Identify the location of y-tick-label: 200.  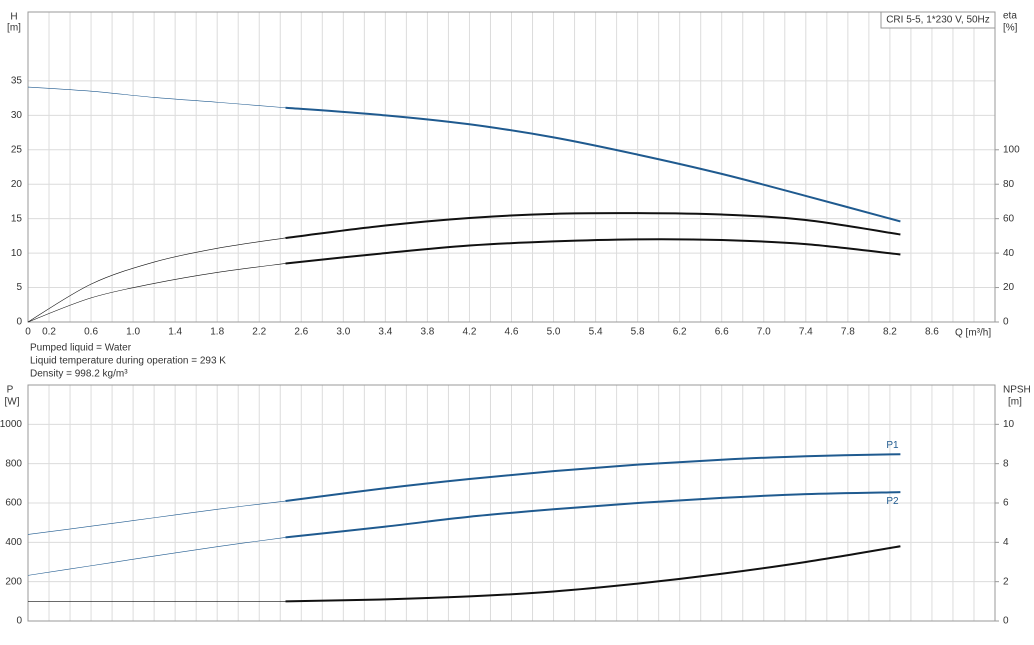
(13, 581).